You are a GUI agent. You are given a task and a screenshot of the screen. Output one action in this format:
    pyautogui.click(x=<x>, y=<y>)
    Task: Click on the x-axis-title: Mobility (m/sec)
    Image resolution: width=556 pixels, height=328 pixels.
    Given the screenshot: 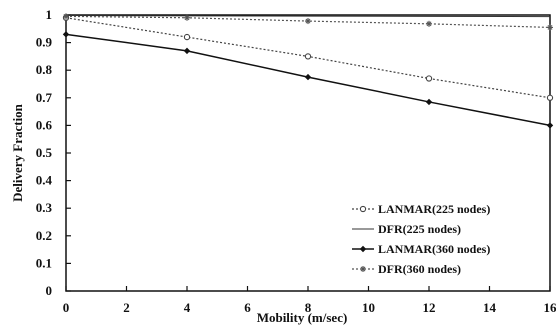 What is the action you would take?
    pyautogui.click(x=302, y=317)
    